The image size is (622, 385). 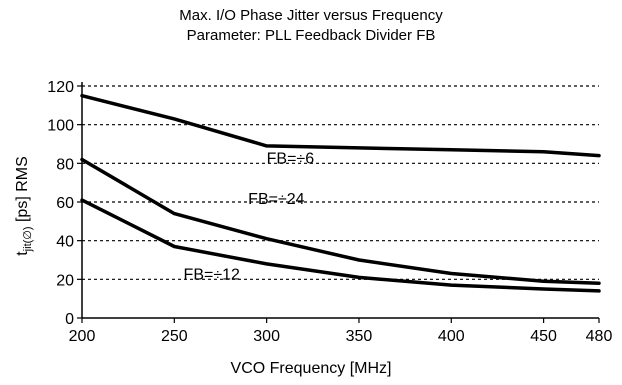 I want to click on x-tick-label-480: 480, so click(x=599, y=336).